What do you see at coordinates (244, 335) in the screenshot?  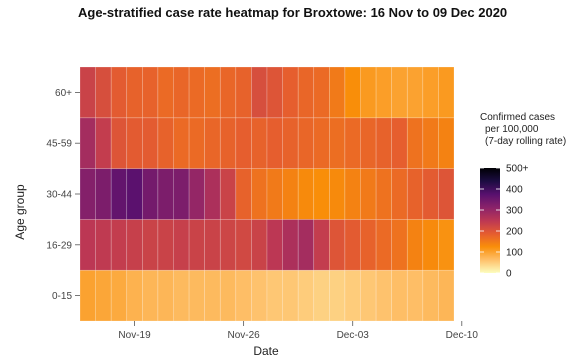 I see `x-tick-label: Nov-26` at bounding box center [244, 335].